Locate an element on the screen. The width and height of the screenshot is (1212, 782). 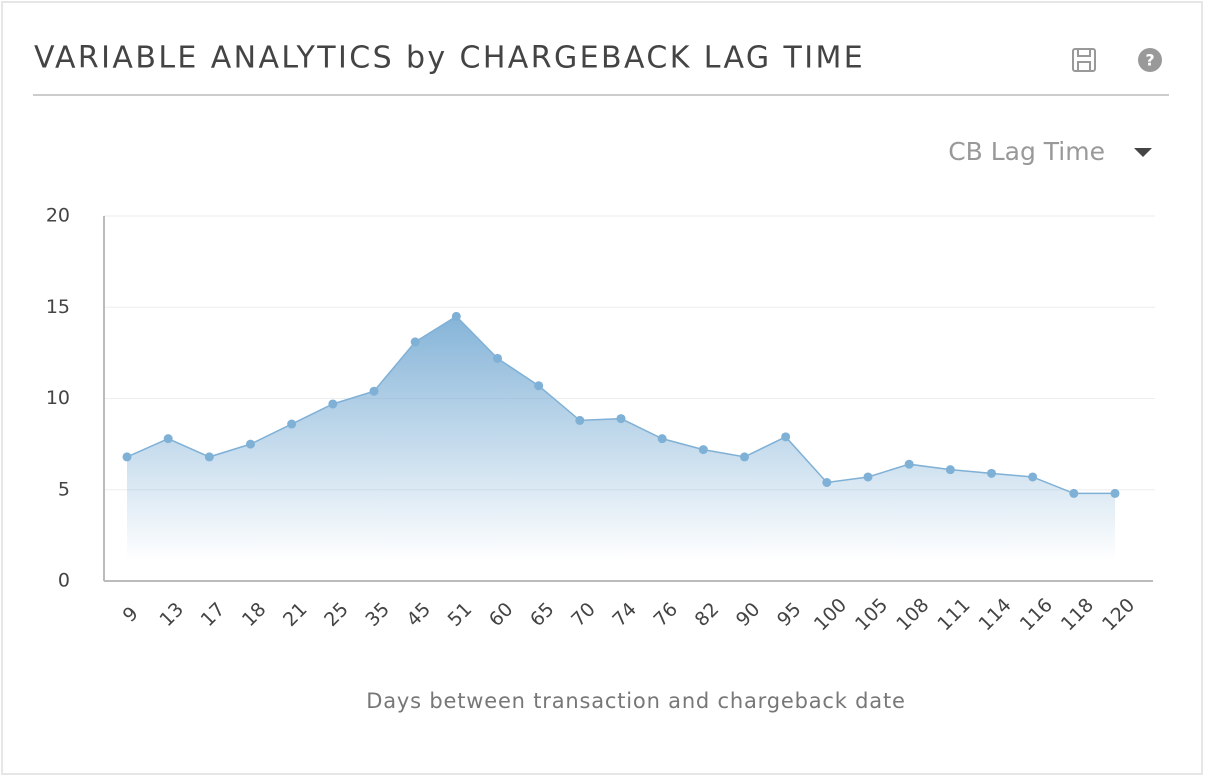
y-tick-label: 0 is located at coordinates (64, 581).